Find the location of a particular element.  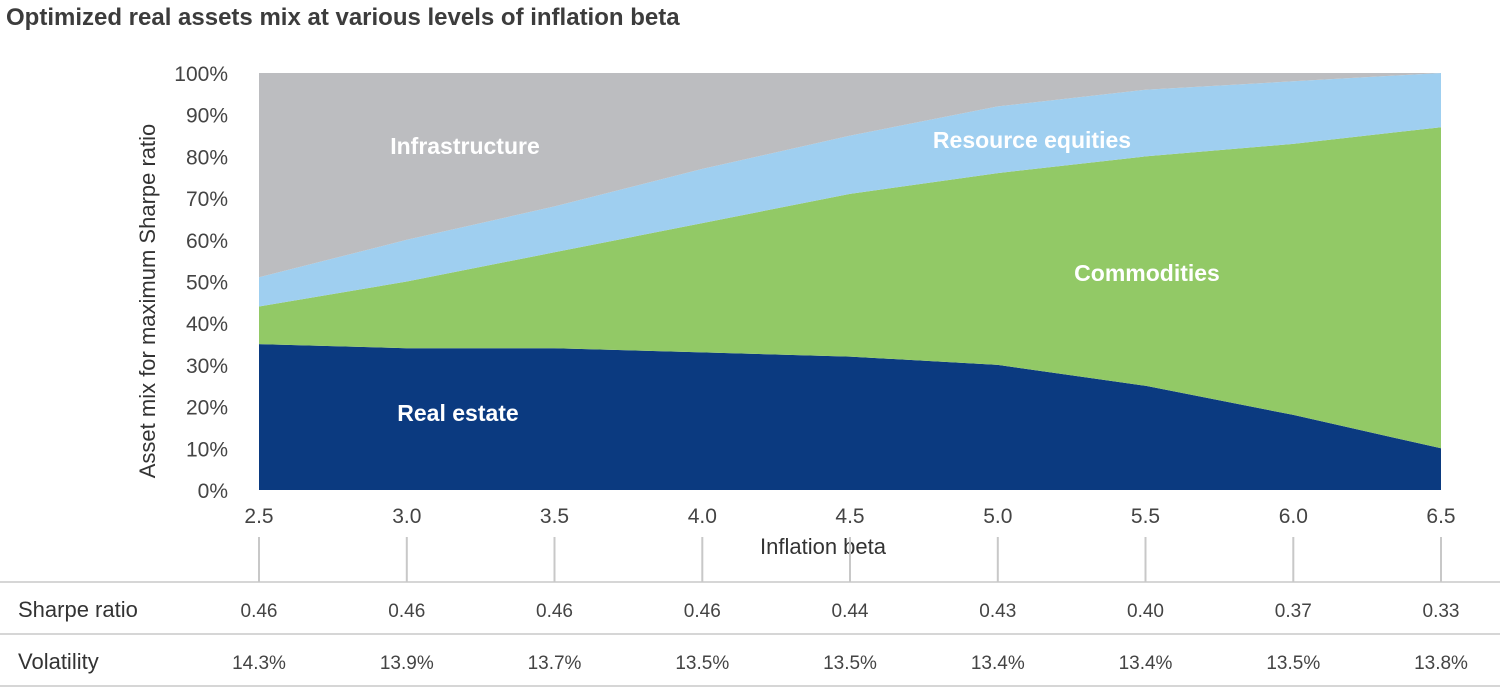

y-tick-label: 60% is located at coordinates (207, 241).